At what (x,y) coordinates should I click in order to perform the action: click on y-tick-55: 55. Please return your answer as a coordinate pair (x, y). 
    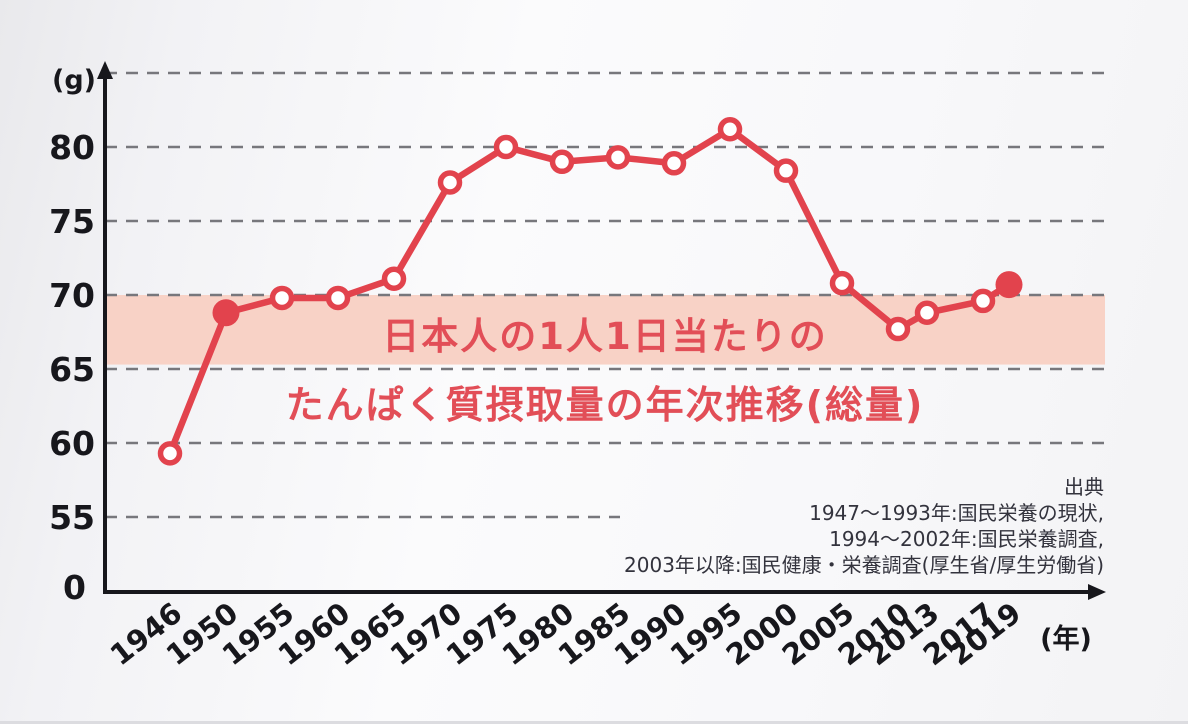
    Looking at the image, I should click on (72, 517).